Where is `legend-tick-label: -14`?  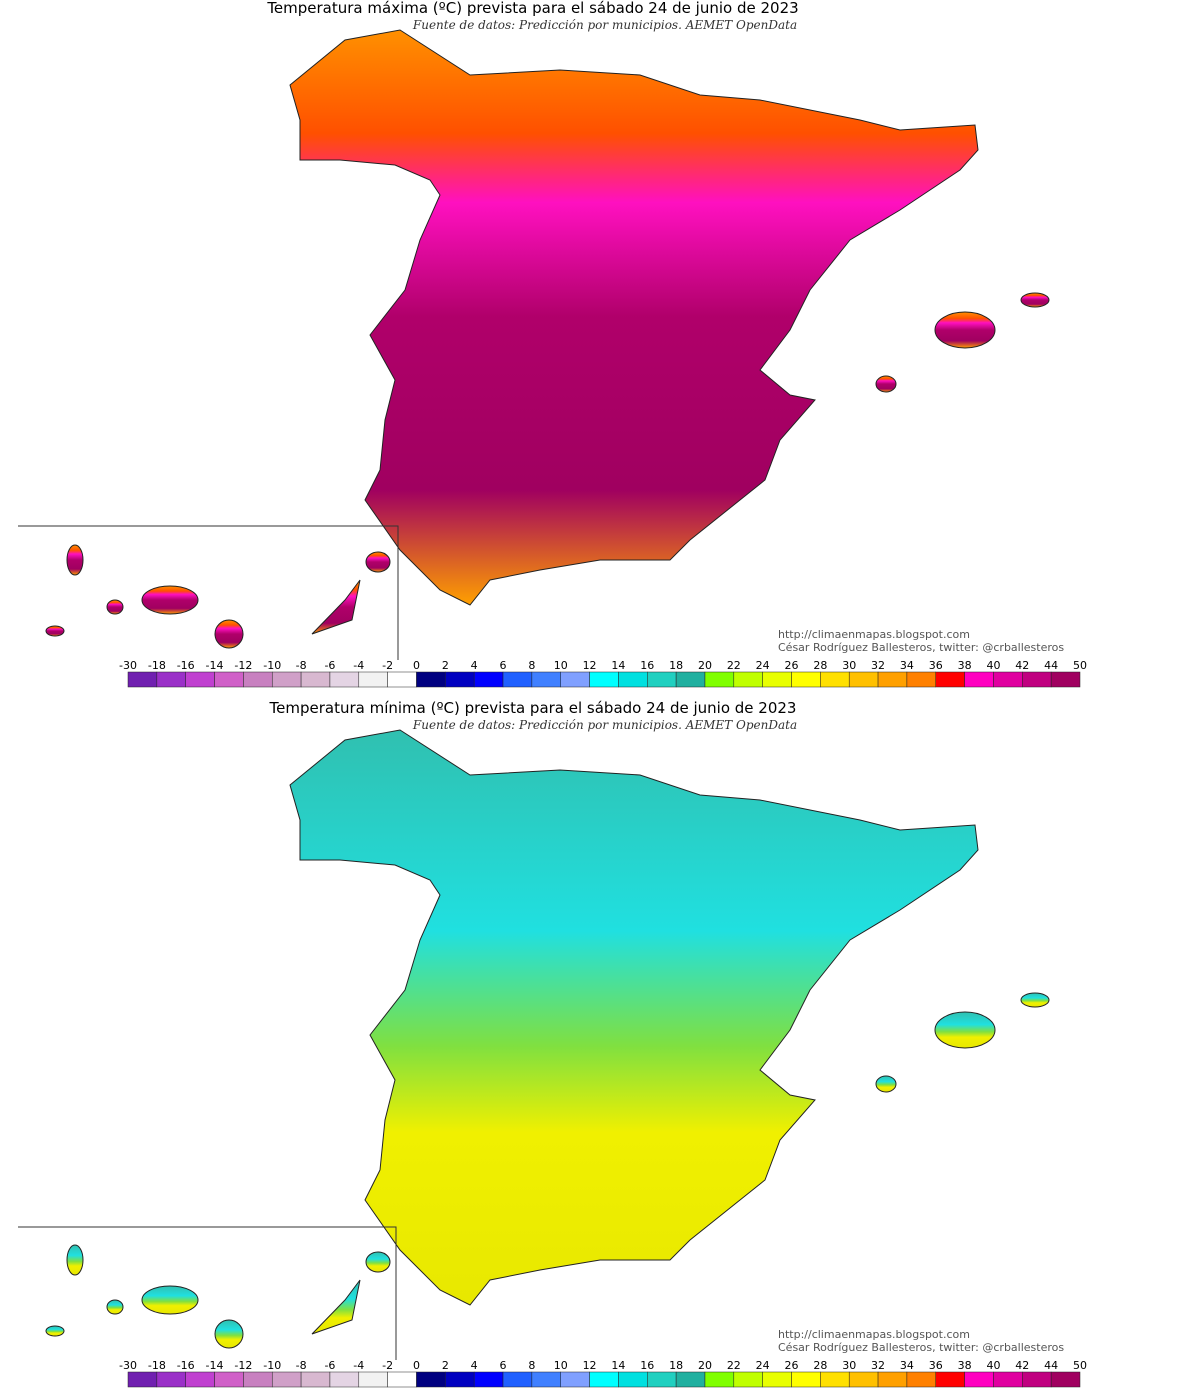 legend-tick-label: -14 is located at coordinates (215, 665).